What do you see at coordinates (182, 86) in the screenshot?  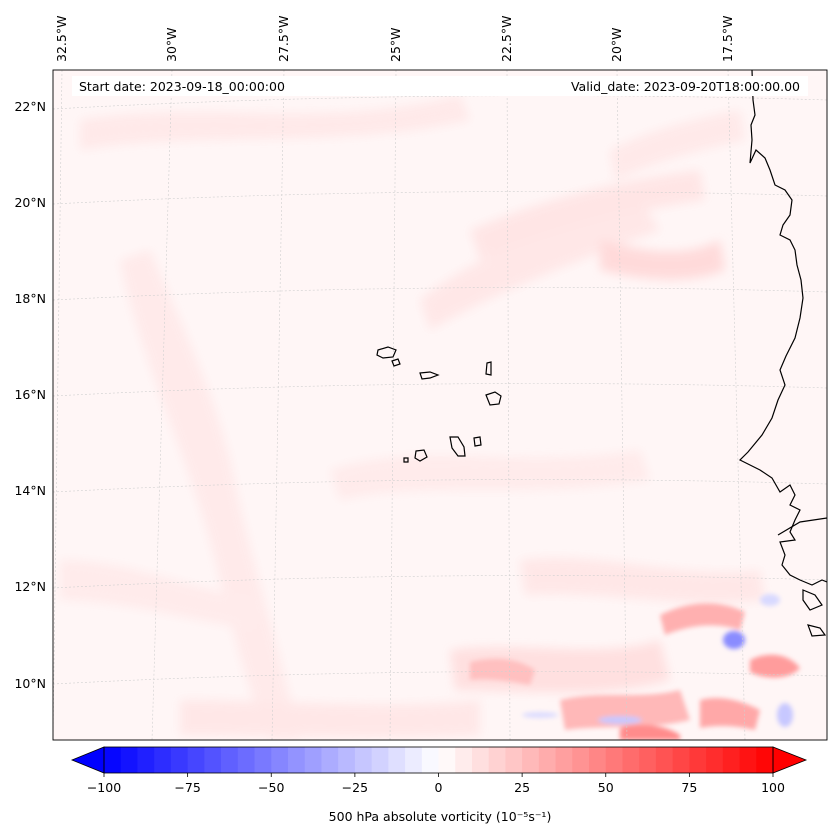 I see `start-date-label: Start date: 2023-09-18_00:00:00` at bounding box center [182, 86].